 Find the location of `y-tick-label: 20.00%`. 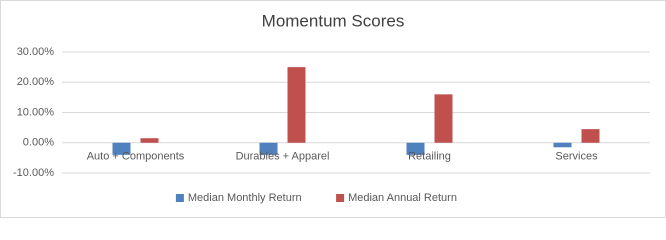

y-tick-label: 20.00% is located at coordinates (36, 82).